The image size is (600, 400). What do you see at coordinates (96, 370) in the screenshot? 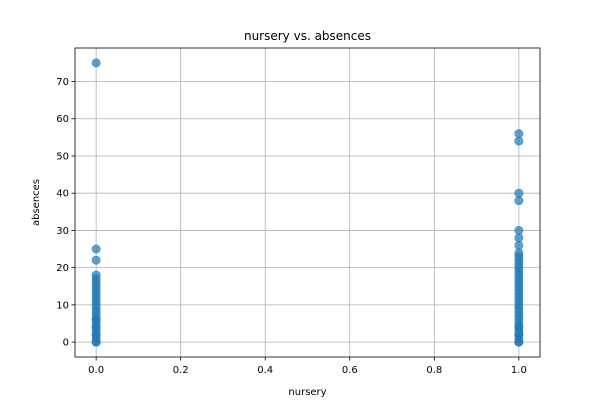
I see `x-tick-label: 0.0` at bounding box center [96, 370].